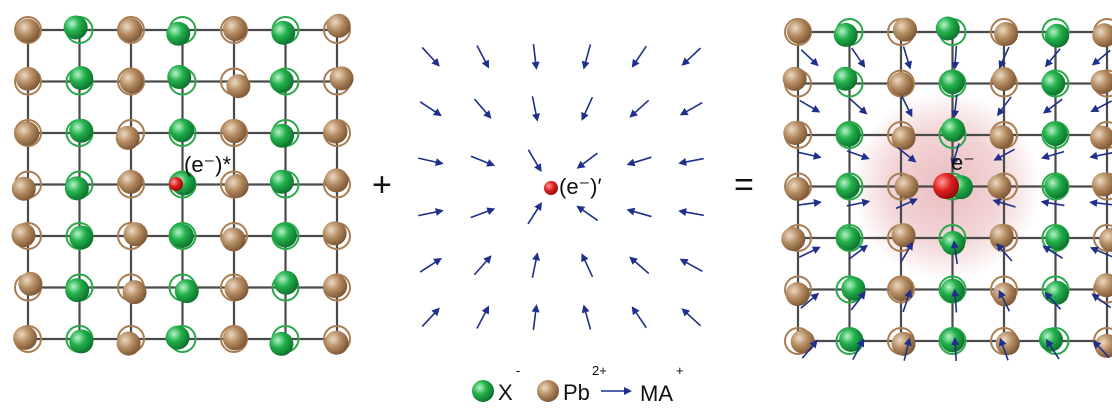 Image resolution: width=1112 pixels, height=408 pixels. What do you see at coordinates (599, 370) in the screenshot?
I see `legend-pb-charge: 2+` at bounding box center [599, 370].